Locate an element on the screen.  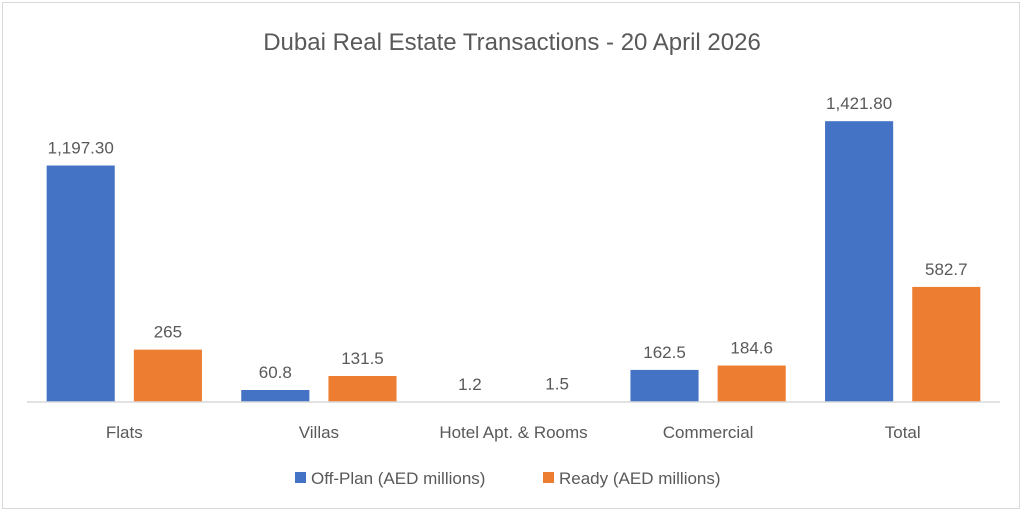
legend-label: Off-Plan (AED millions) is located at coordinates (398, 478).